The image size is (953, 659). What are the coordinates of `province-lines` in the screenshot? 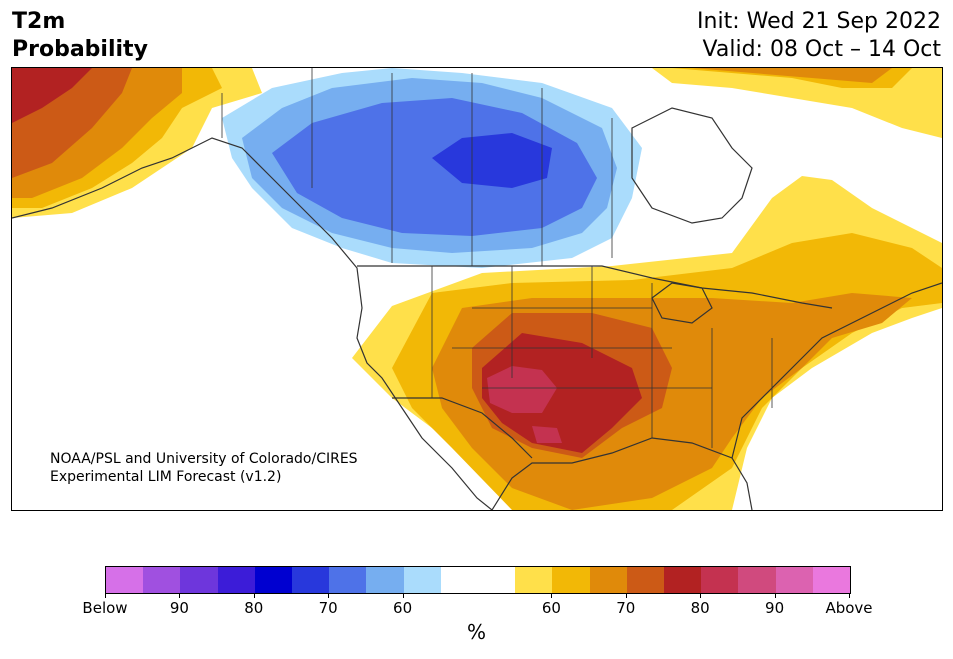 It's located at (417, 167).